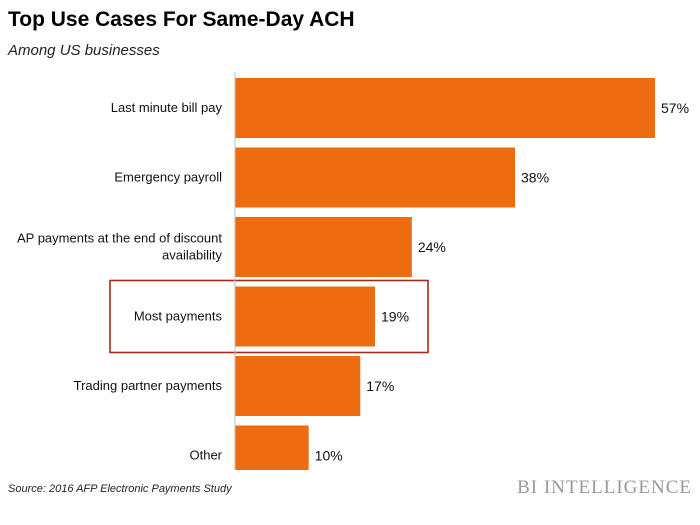  Describe the element at coordinates (84, 50) in the screenshot. I see `chart-subtitle: Among US businesses` at that location.